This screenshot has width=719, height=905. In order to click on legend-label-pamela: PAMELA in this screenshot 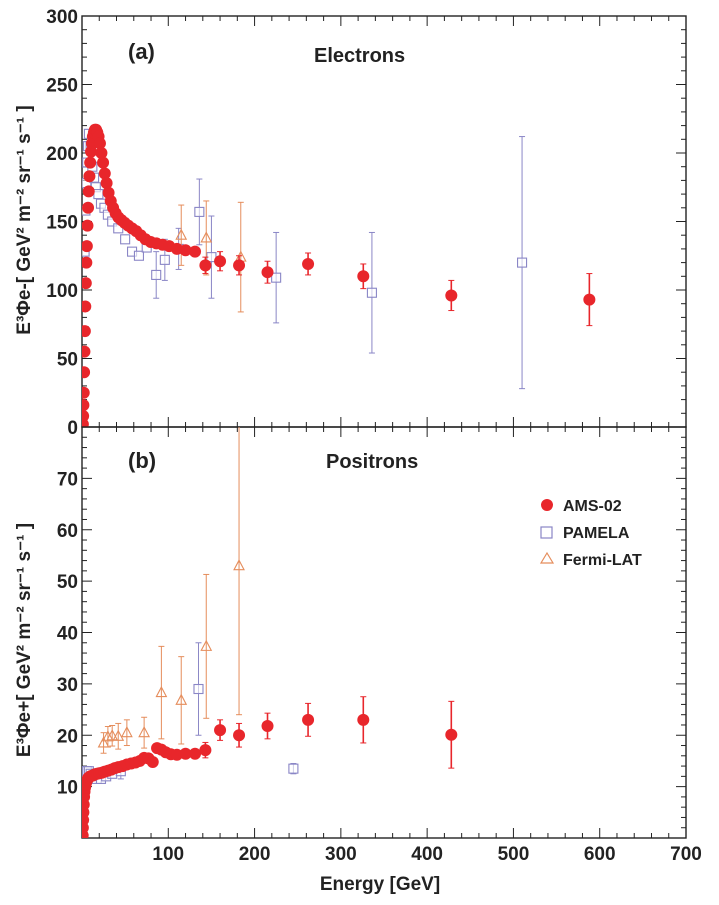, I will do `click(596, 533)`.